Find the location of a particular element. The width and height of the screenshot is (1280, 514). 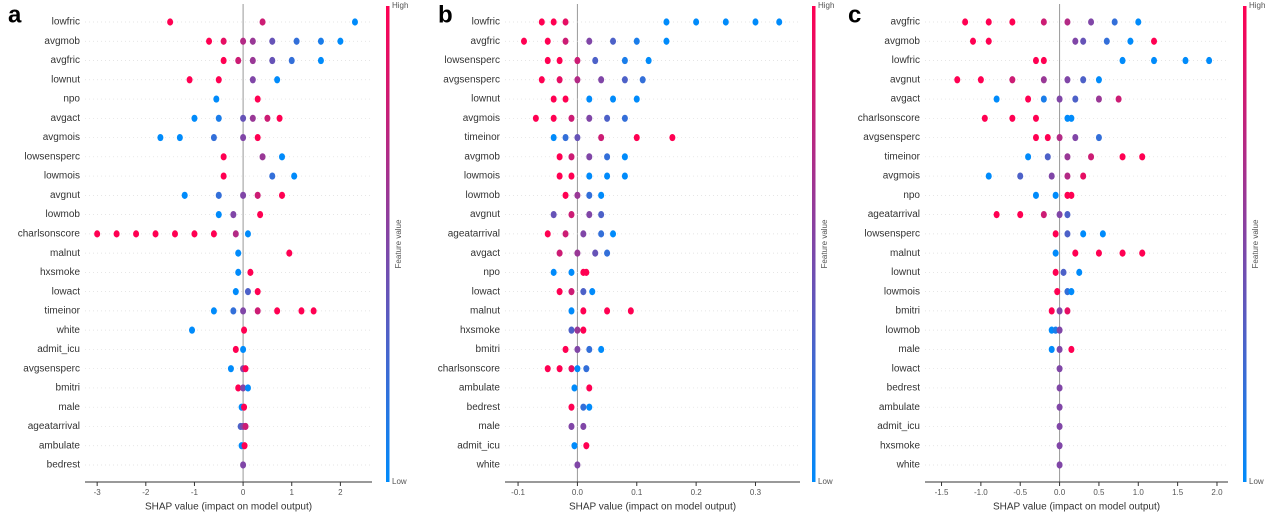

feature-label: lowact is located at coordinates (906, 368).